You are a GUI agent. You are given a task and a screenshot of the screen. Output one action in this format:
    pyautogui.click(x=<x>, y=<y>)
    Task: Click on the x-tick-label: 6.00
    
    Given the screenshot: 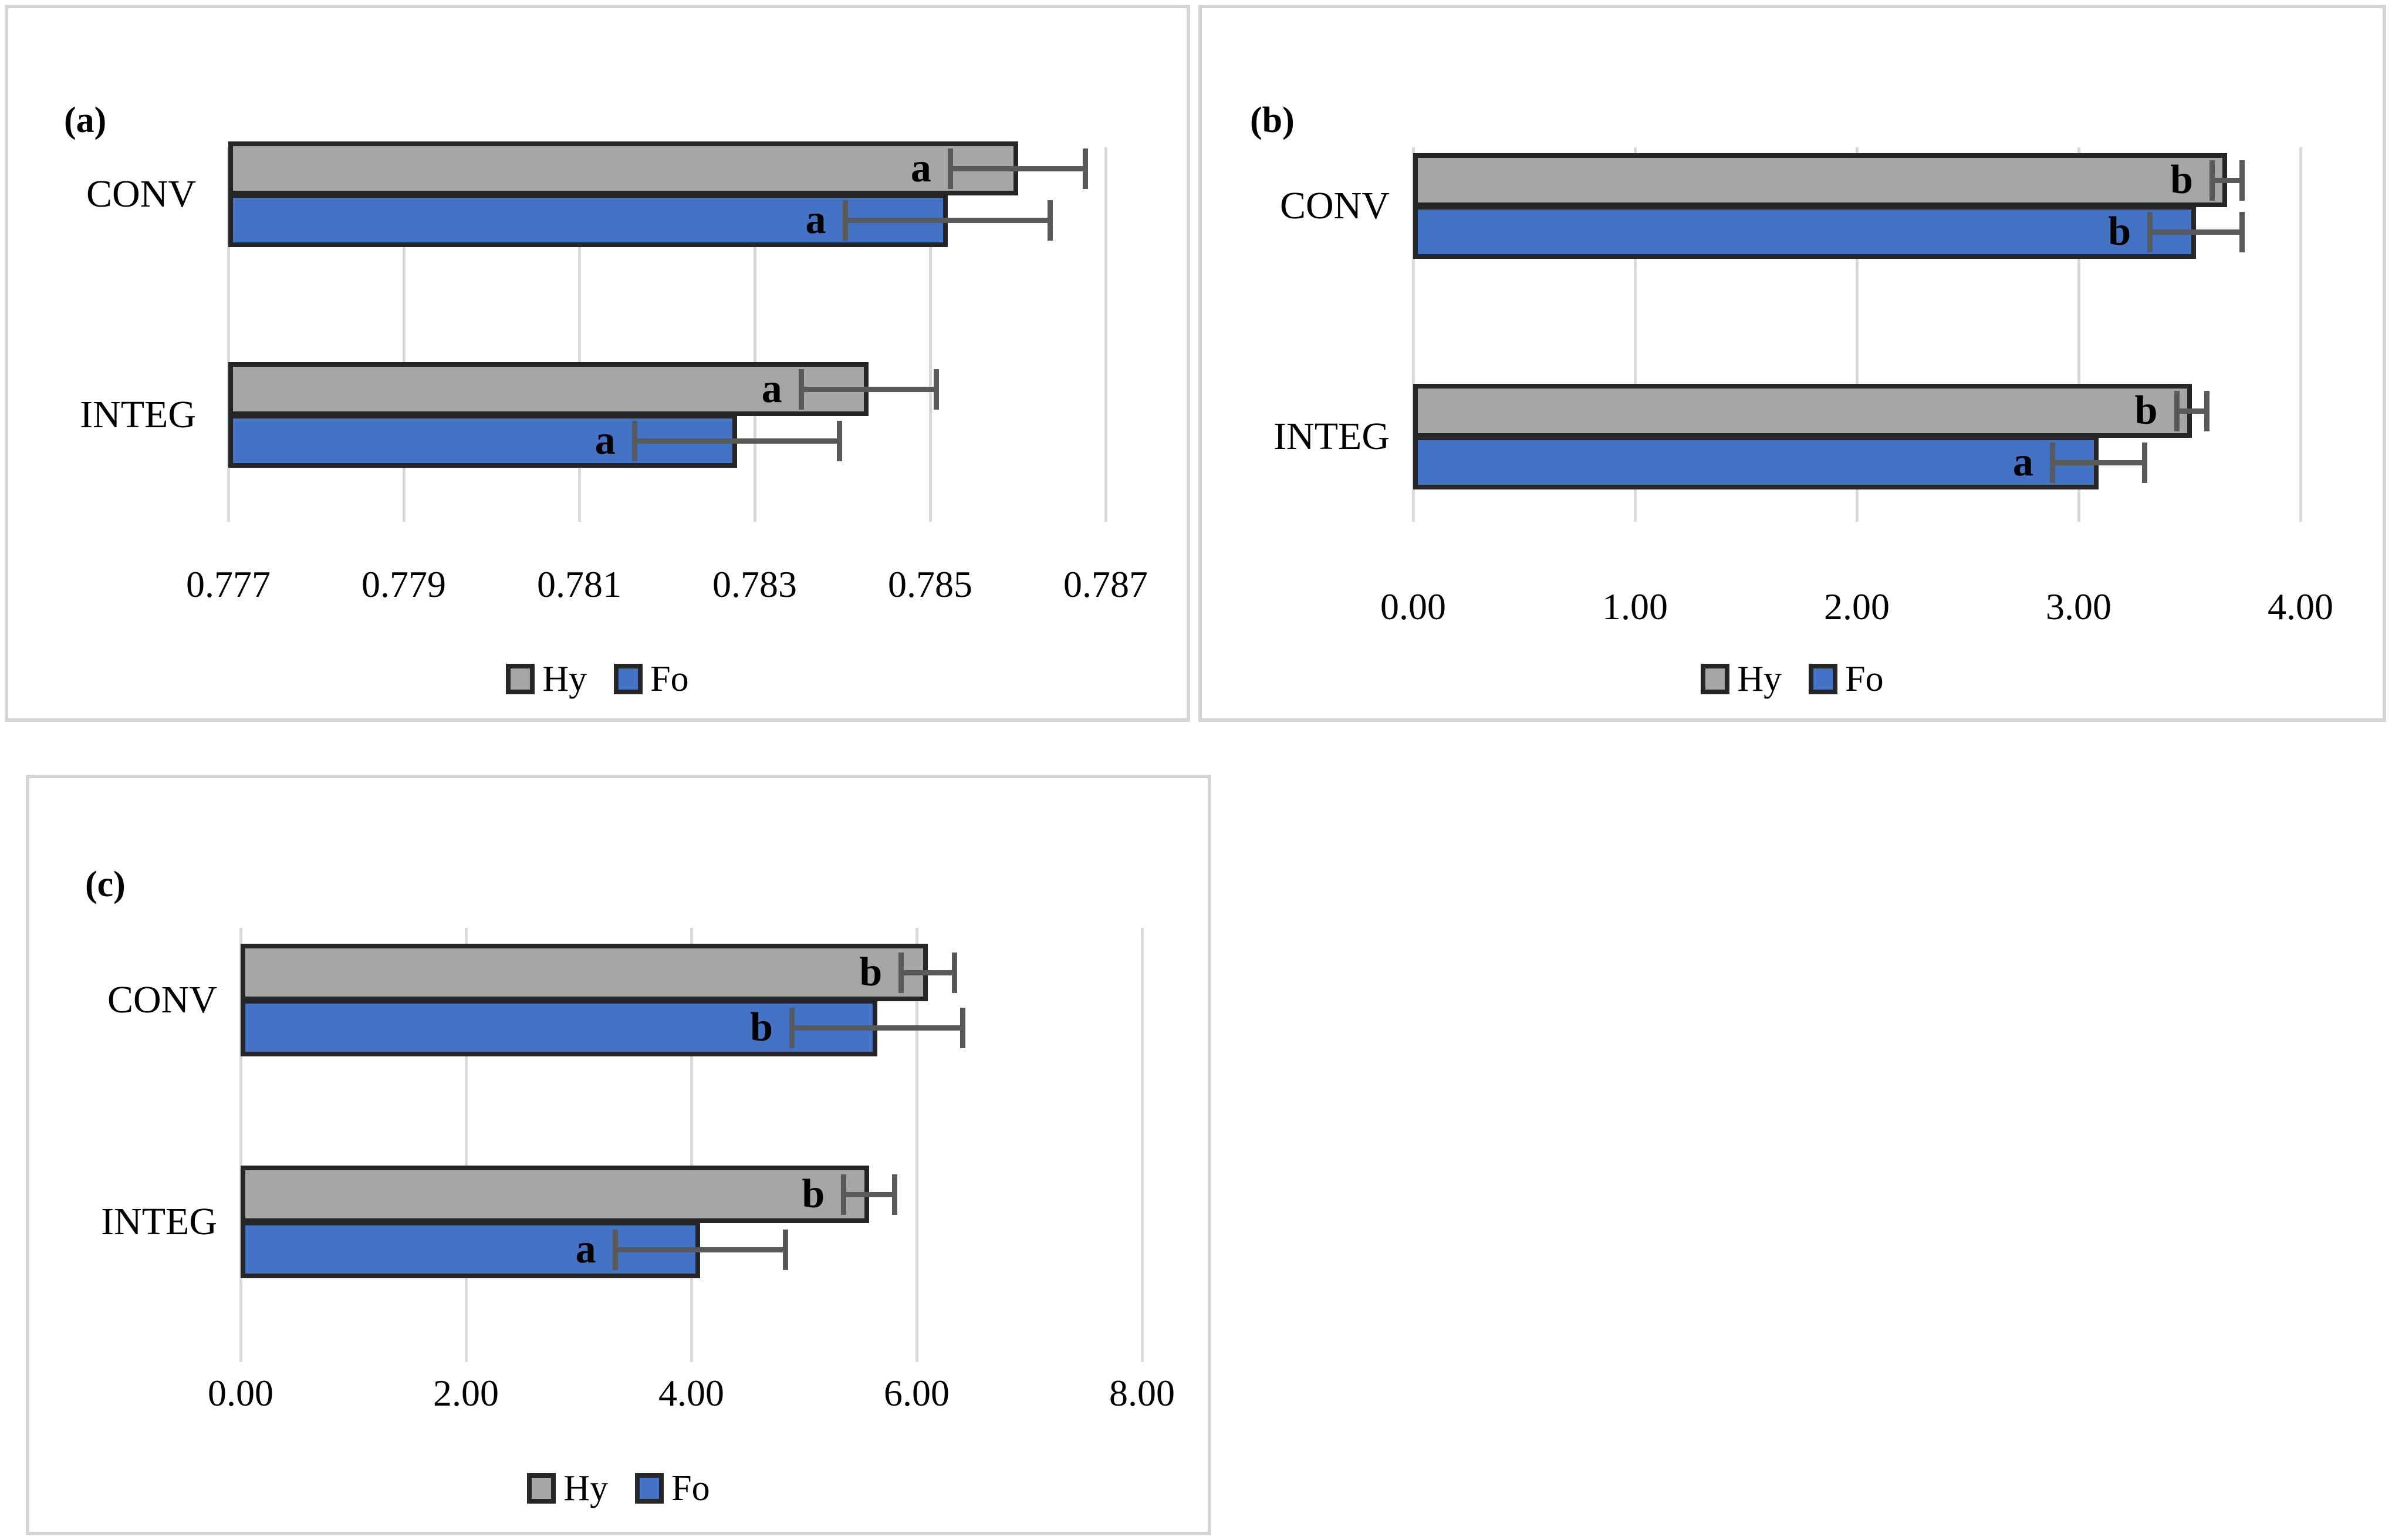 What is the action you would take?
    pyautogui.click(x=917, y=1393)
    